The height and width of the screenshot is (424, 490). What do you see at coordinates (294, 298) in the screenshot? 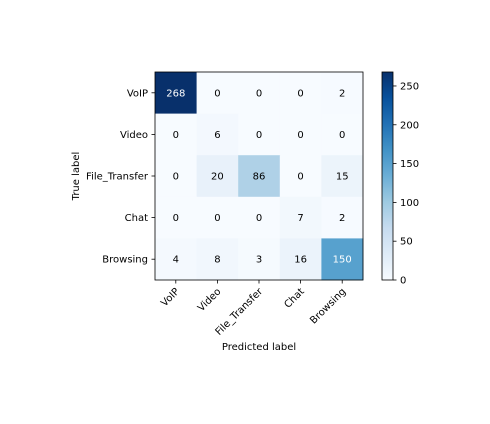
I see `x-tick-label: Chat` at bounding box center [294, 298].